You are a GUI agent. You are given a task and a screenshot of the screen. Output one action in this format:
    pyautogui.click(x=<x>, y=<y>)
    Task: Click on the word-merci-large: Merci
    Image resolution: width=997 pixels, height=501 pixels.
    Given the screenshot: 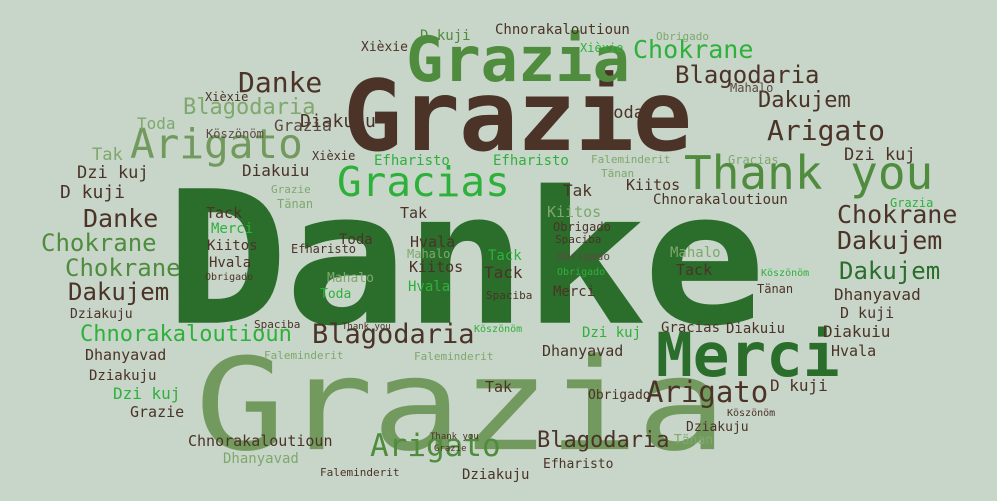 What is the action you would take?
    pyautogui.click(x=748, y=355)
    